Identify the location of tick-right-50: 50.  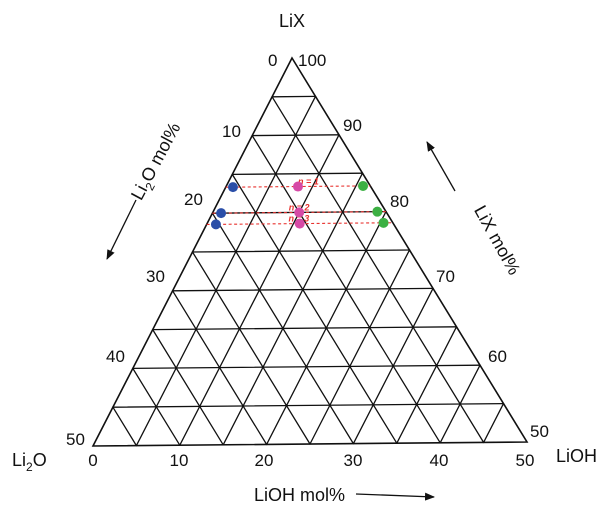
(539, 431).